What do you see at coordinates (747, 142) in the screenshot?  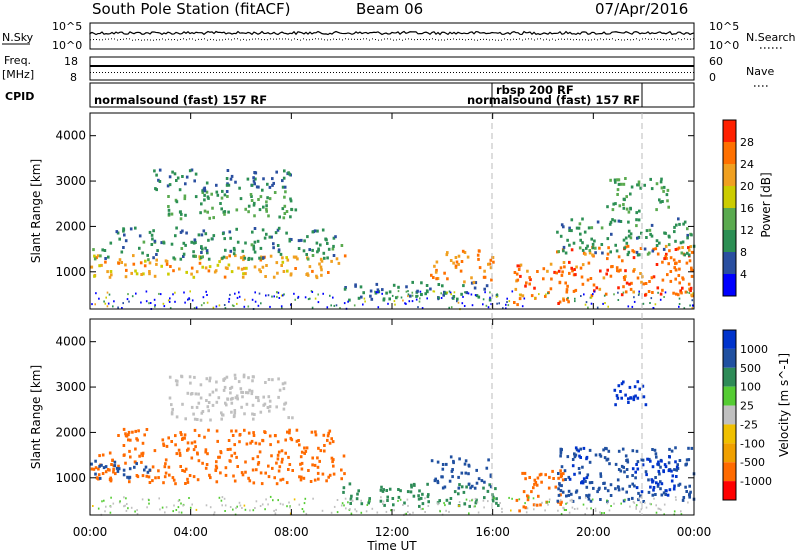 I see `colorbar-tick: 28` at bounding box center [747, 142].